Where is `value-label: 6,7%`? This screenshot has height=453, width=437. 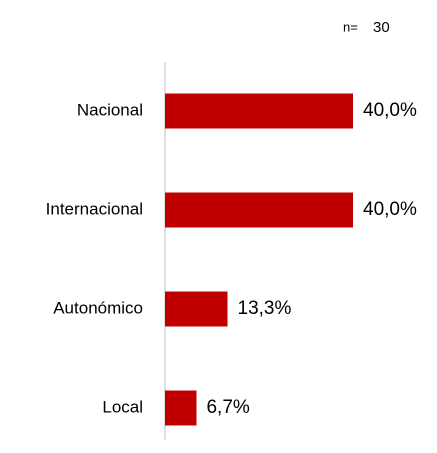
value-label: 6,7% is located at coordinates (227, 407).